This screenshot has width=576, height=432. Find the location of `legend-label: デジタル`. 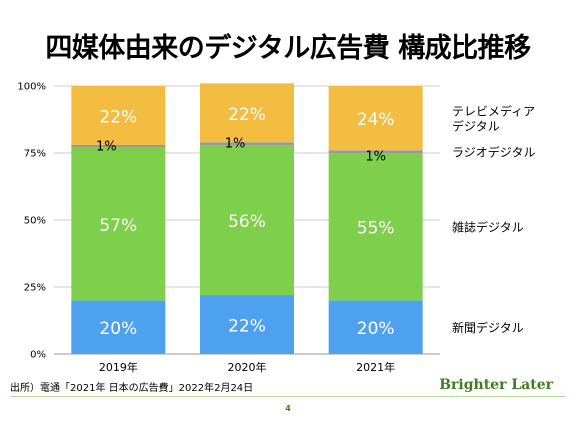

legend-label: デジタル is located at coordinates (476, 126).